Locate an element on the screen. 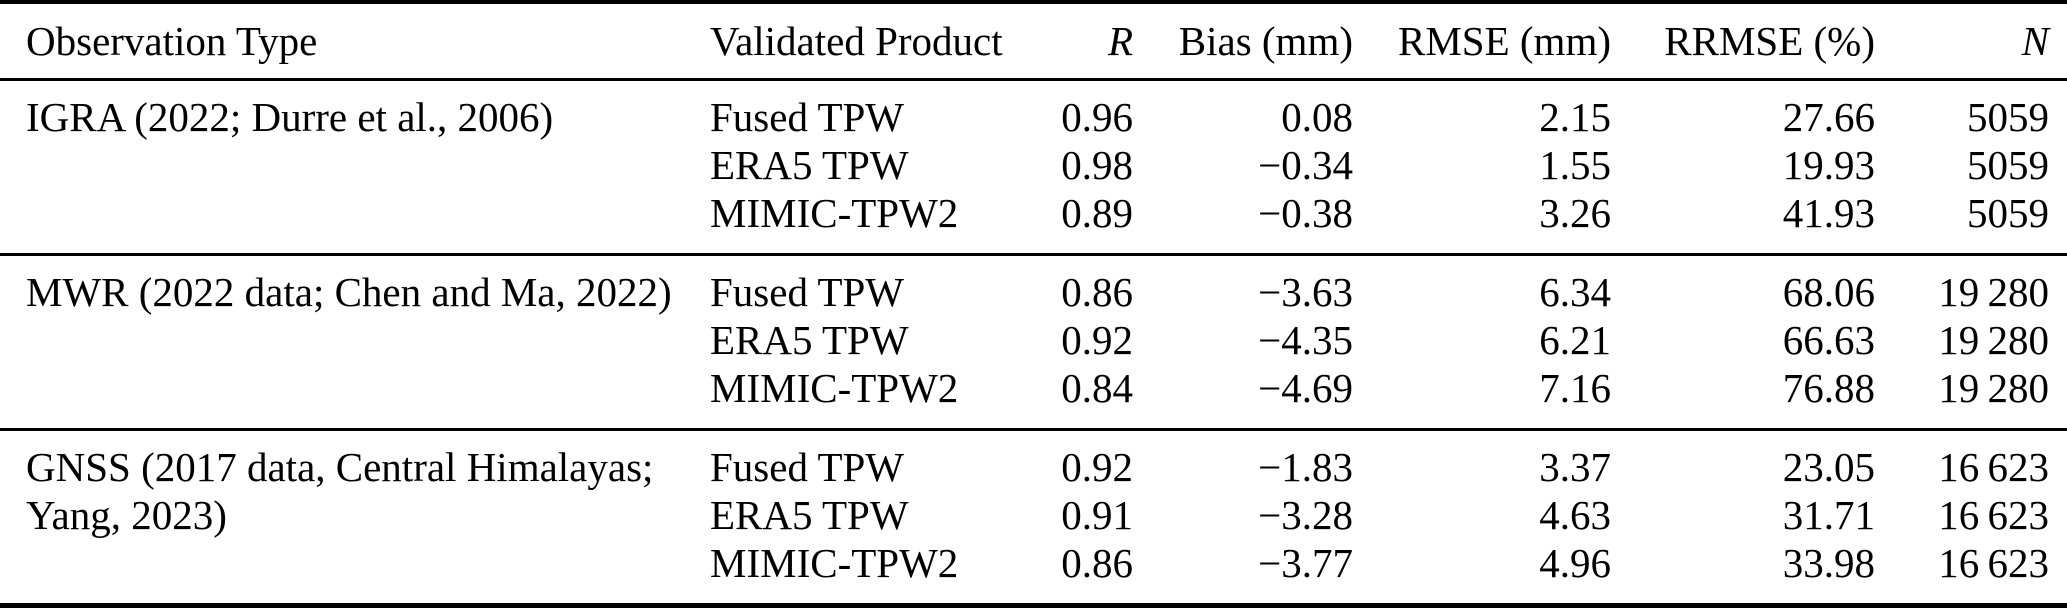 The width and height of the screenshot is (2067, 608). rrmse-cell: 23.05 is located at coordinates (1743, 459).